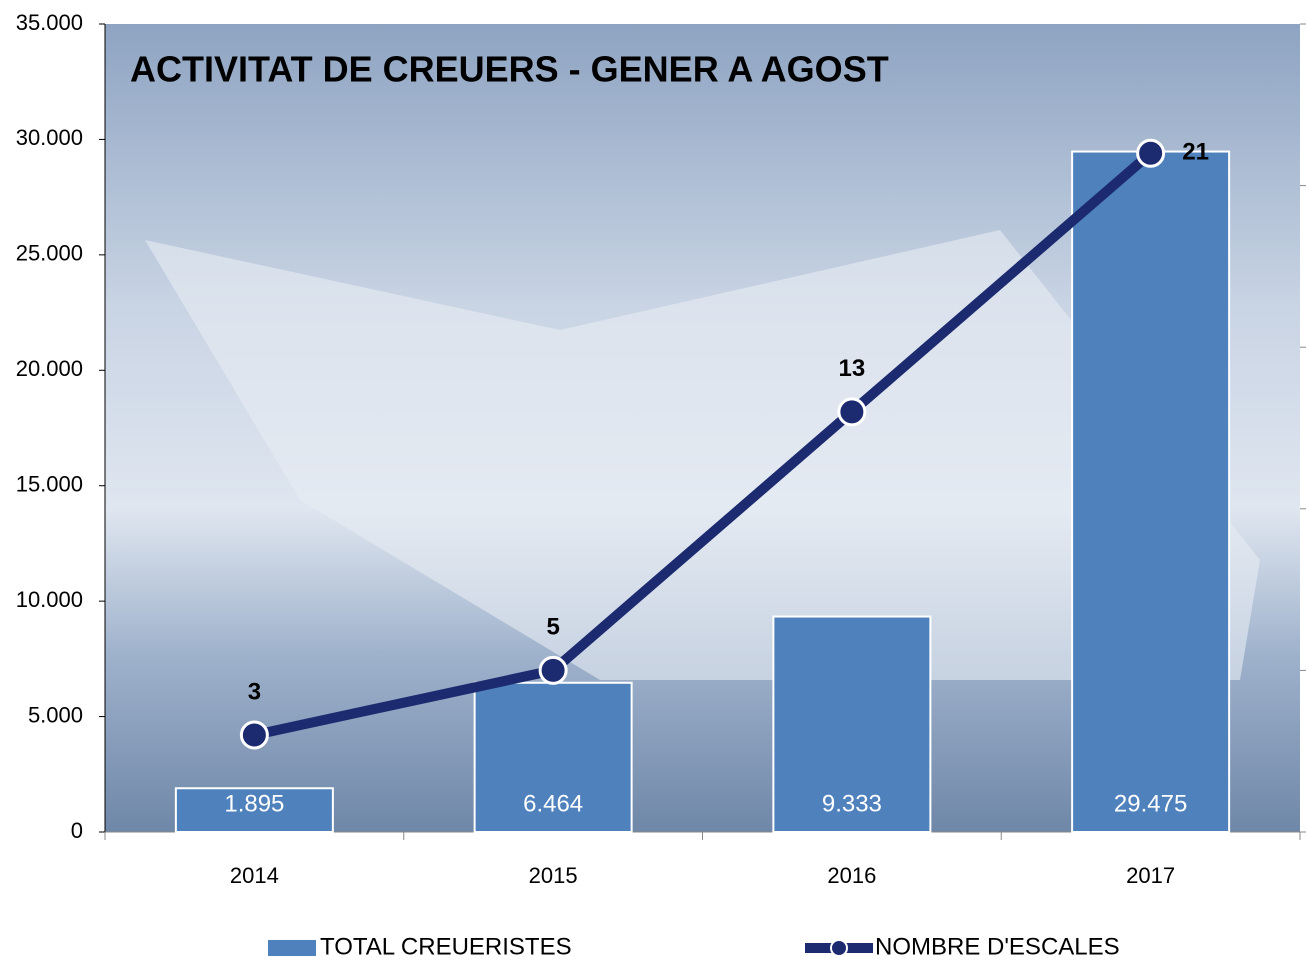 Image resolution: width=1307 pixels, height=967 pixels. What do you see at coordinates (553, 803) in the screenshot?
I see `bar-label: 6.464` at bounding box center [553, 803].